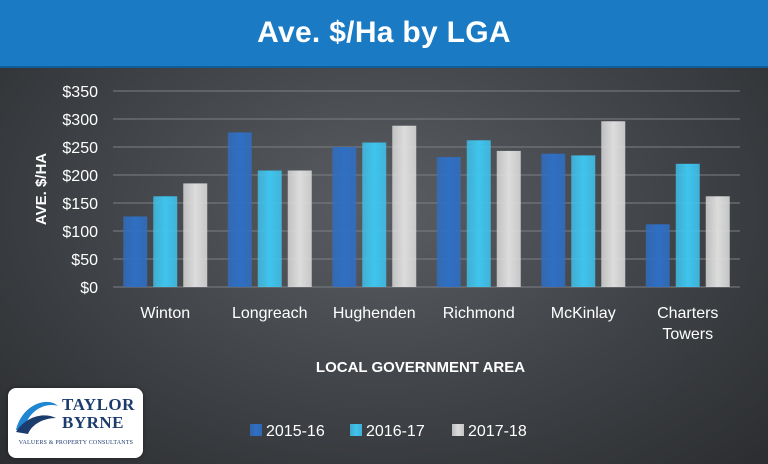  Describe the element at coordinates (497, 431) in the screenshot. I see `legend-label: 2017-18` at that location.